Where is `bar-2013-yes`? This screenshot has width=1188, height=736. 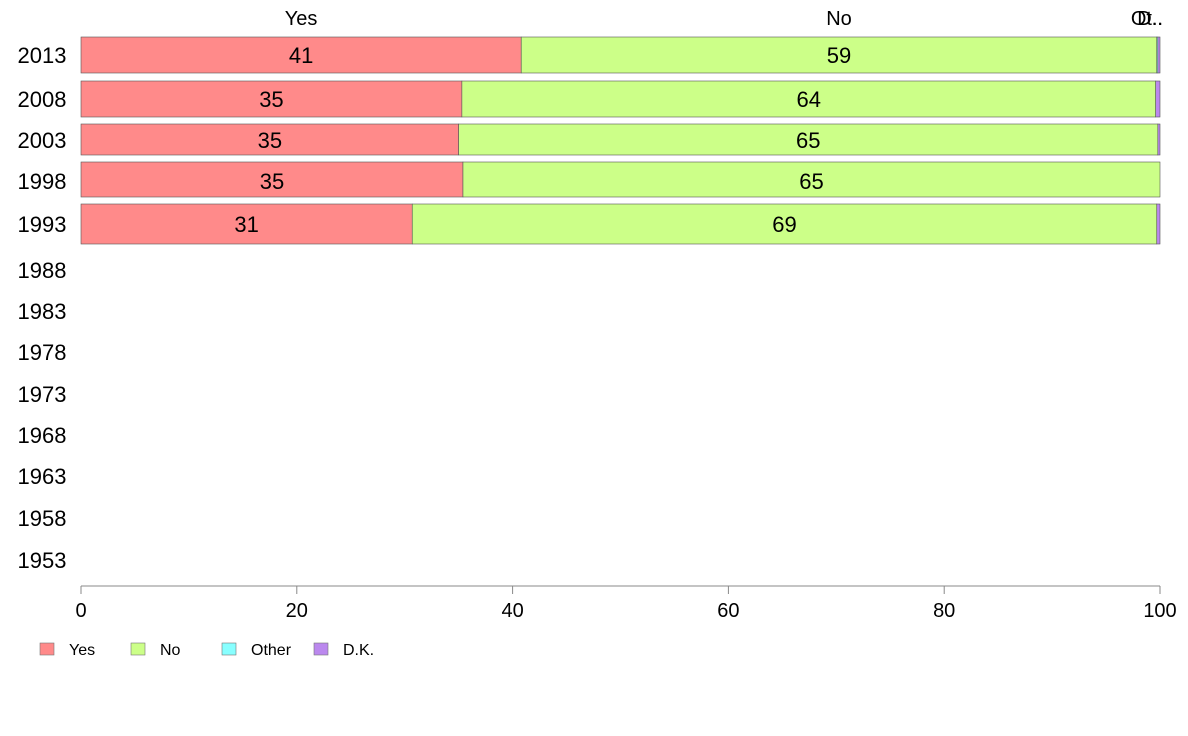
bar-2013-yes is located at coordinates (301, 55).